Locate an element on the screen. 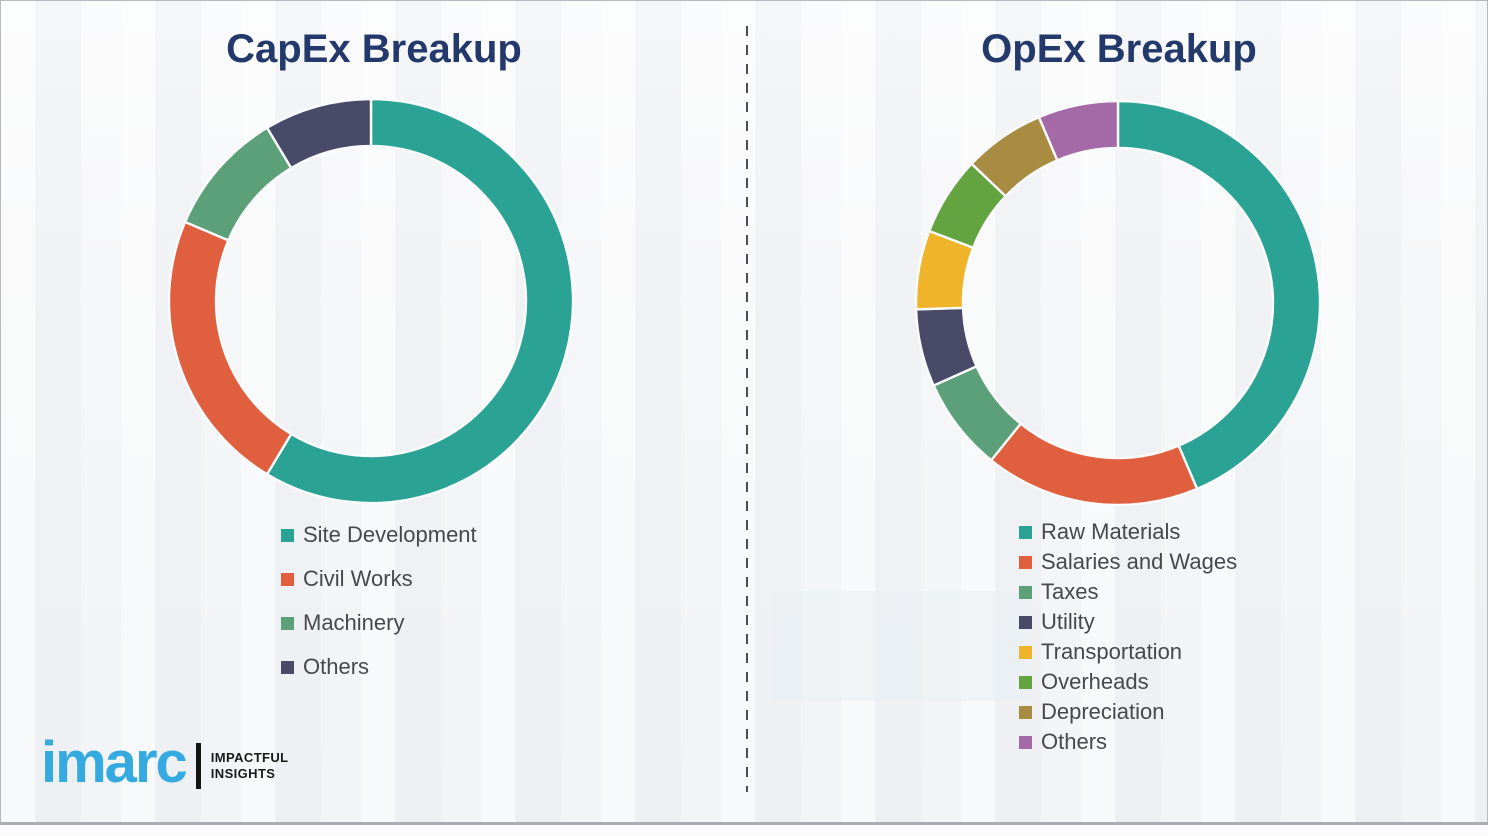  imarc-logo-text: imarc is located at coordinates (114, 762).